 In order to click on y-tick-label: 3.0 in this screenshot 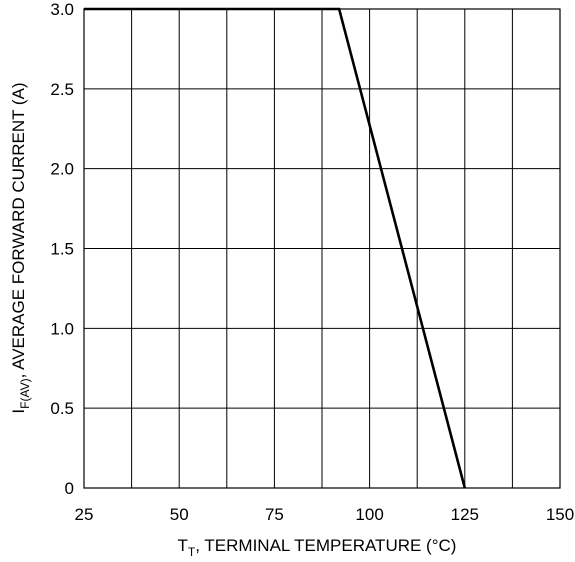, I will do `click(62, 9)`.